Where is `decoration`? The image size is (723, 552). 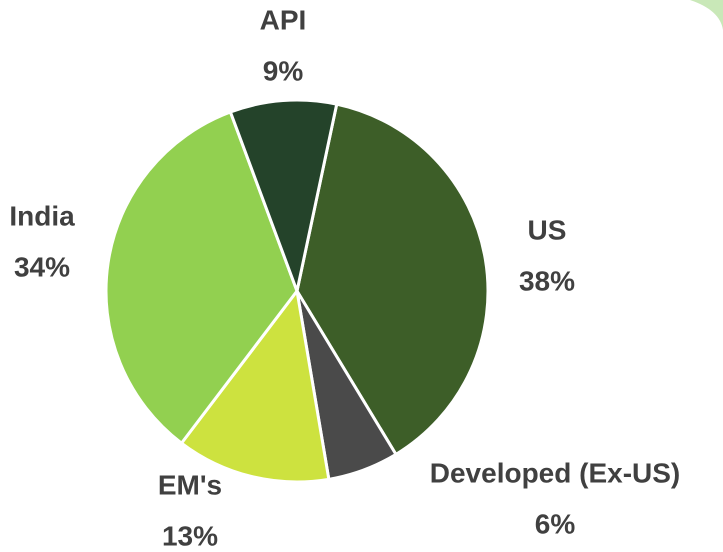
decoration is located at coordinates (706, 15).